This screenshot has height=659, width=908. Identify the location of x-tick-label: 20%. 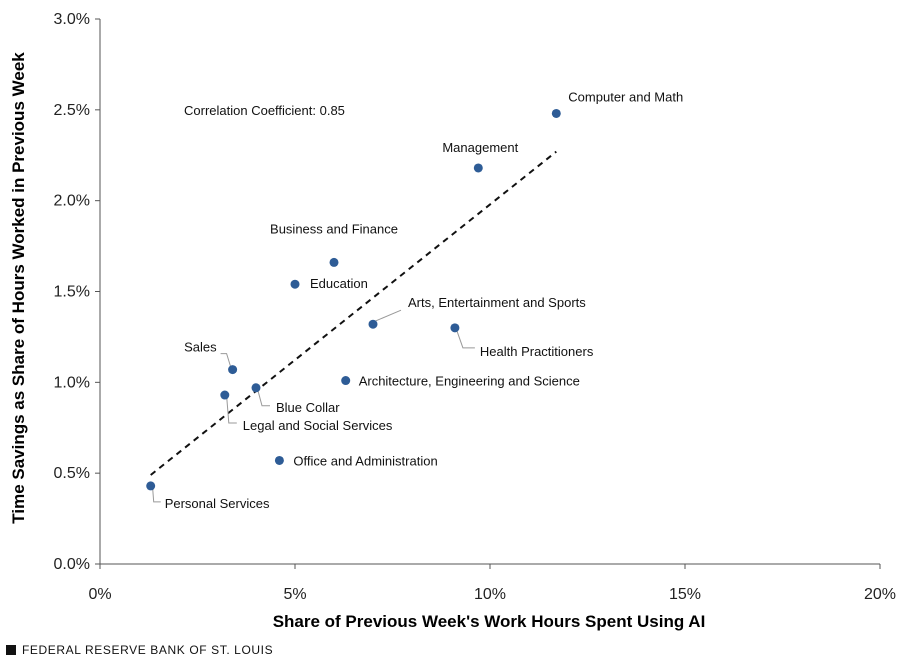
(880, 594).